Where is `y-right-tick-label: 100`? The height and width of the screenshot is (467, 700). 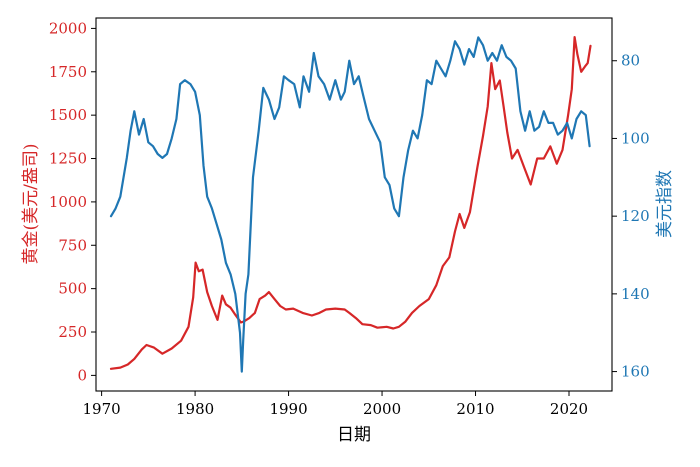 y-right-tick-label: 100 is located at coordinates (635, 138).